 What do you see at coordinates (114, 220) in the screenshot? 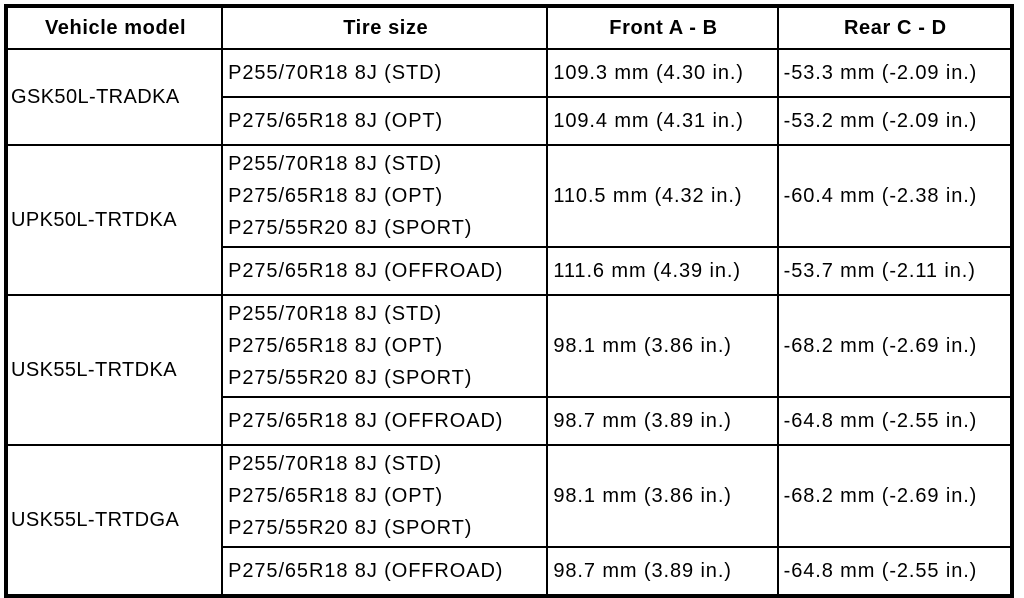
I see `vehicle-model-cell: UPK50L-TRTDKA` at bounding box center [114, 220].